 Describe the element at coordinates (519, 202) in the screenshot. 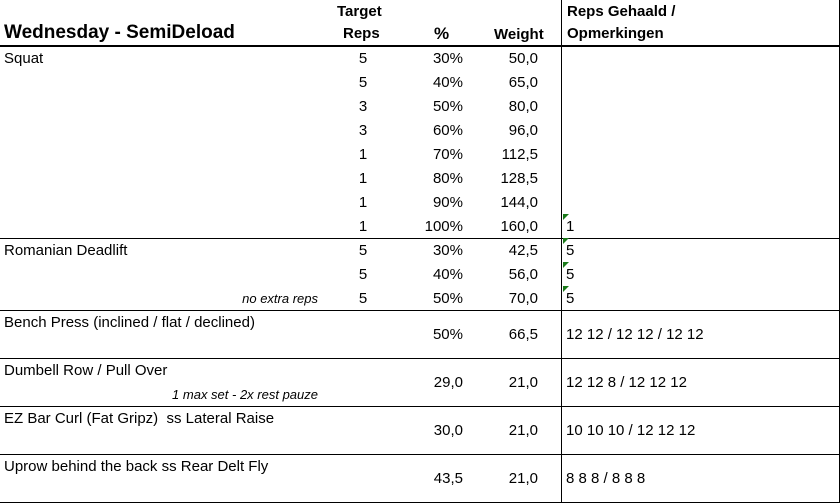

I see `weight: 144,0` at that location.